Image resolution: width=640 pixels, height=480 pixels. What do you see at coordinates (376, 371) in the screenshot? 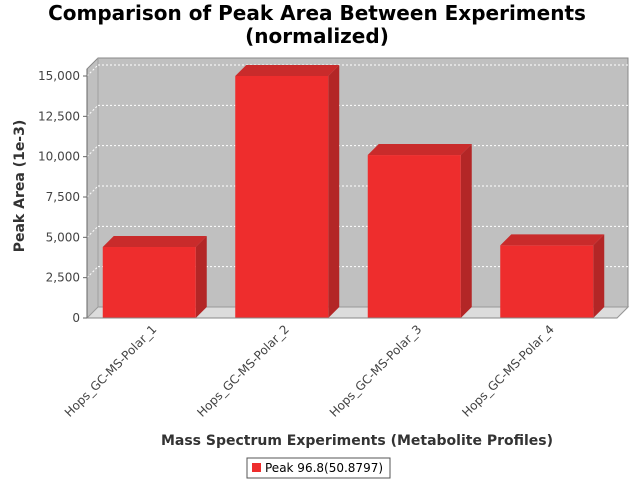
I see `x-tick-label: Hops_GC-MS-Polar_3` at bounding box center [376, 371].